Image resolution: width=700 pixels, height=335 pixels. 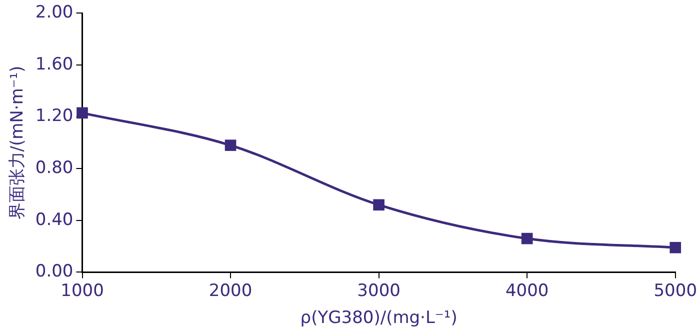 I want to click on y-tick-label: 0.40, so click(x=54, y=220).